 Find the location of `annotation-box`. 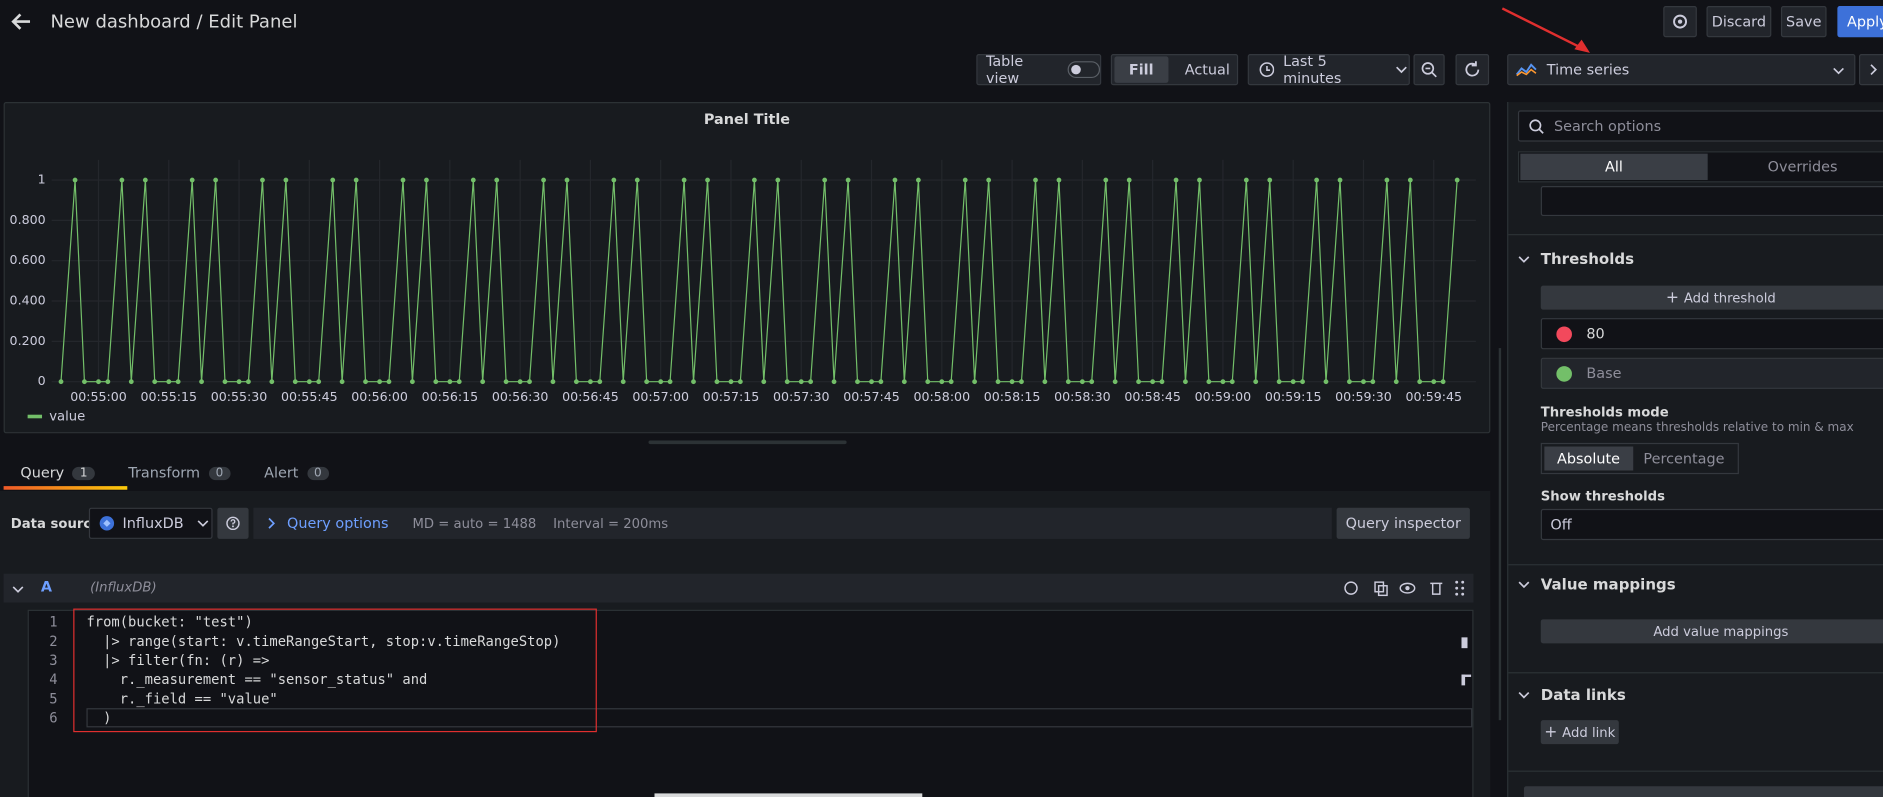

annotation-box is located at coordinates (335, 670).